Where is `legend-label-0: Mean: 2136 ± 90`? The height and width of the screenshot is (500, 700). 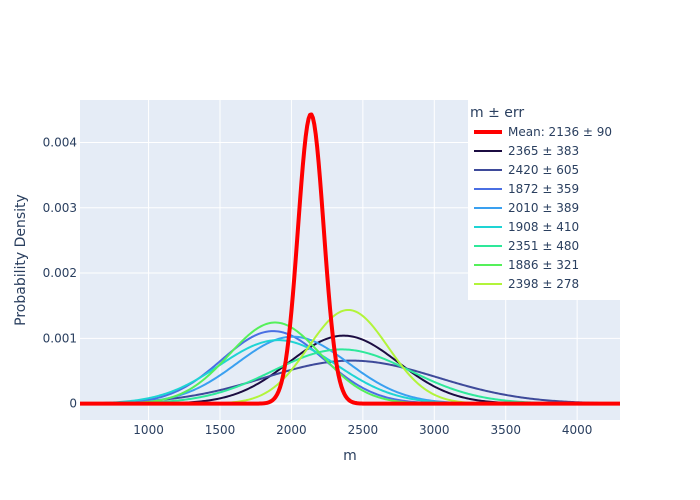 legend-label-0: Mean: 2136 ± 90 is located at coordinates (560, 132).